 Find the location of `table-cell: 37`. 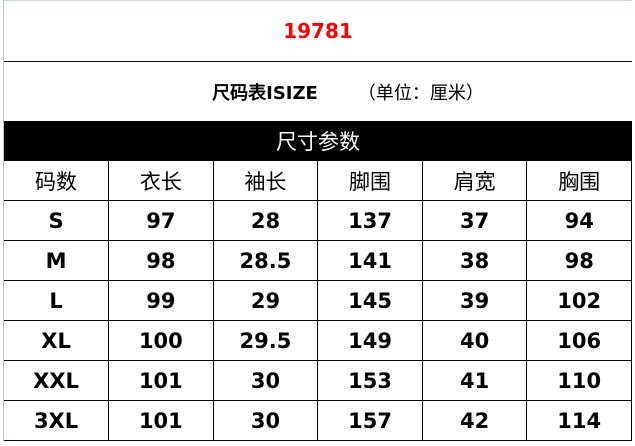

table-cell: 37 is located at coordinates (474, 220).